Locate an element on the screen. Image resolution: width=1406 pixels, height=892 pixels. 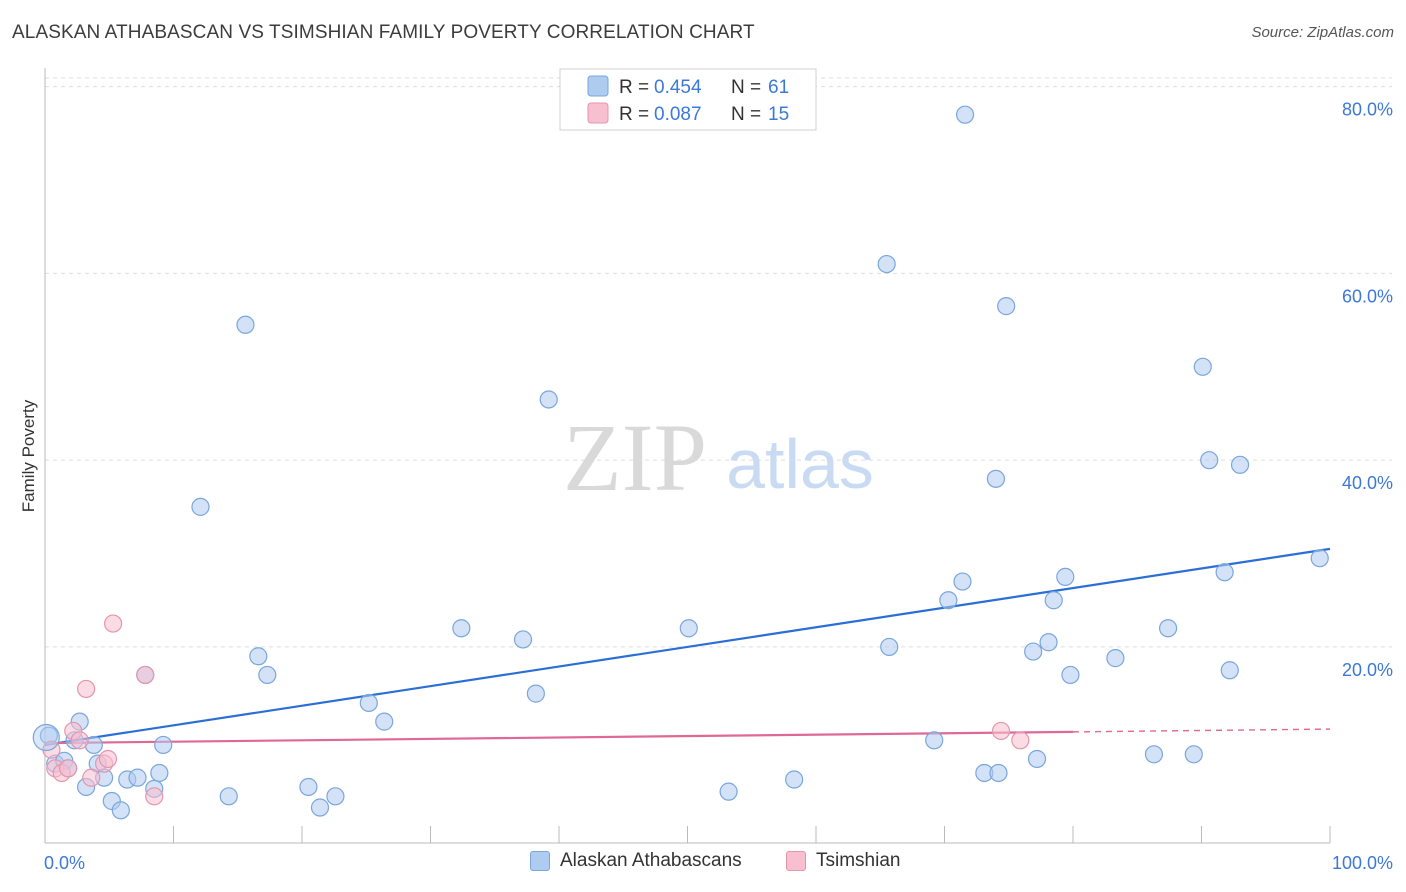
legend-r-label-pink: R = is located at coordinates (634, 114).